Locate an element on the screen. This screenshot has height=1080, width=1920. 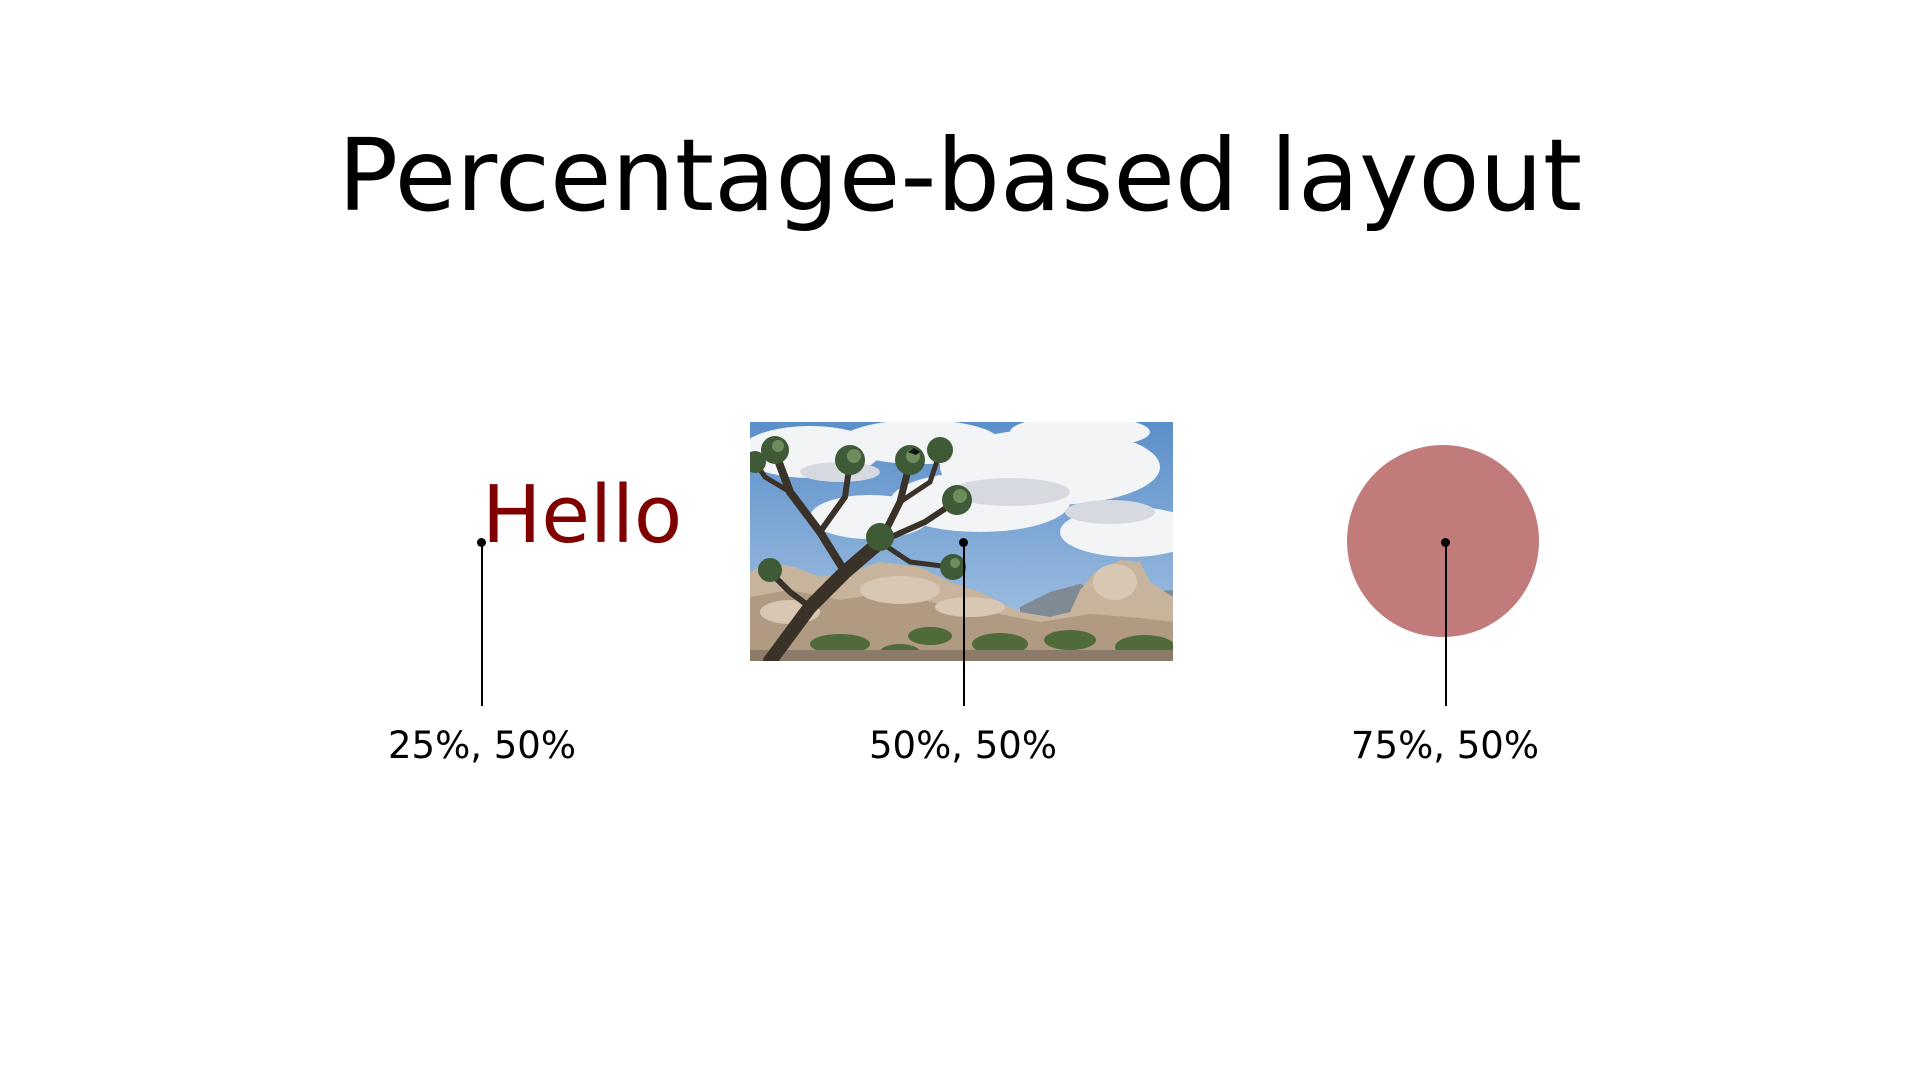
leader-line-right is located at coordinates (1446, 624).